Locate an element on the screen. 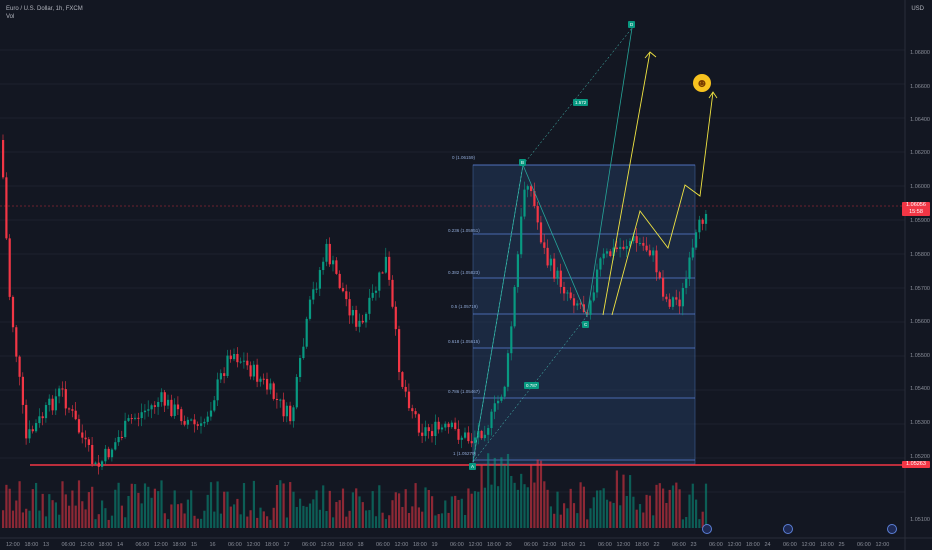  current-price-value: 1.06056 is located at coordinates (916, 205).